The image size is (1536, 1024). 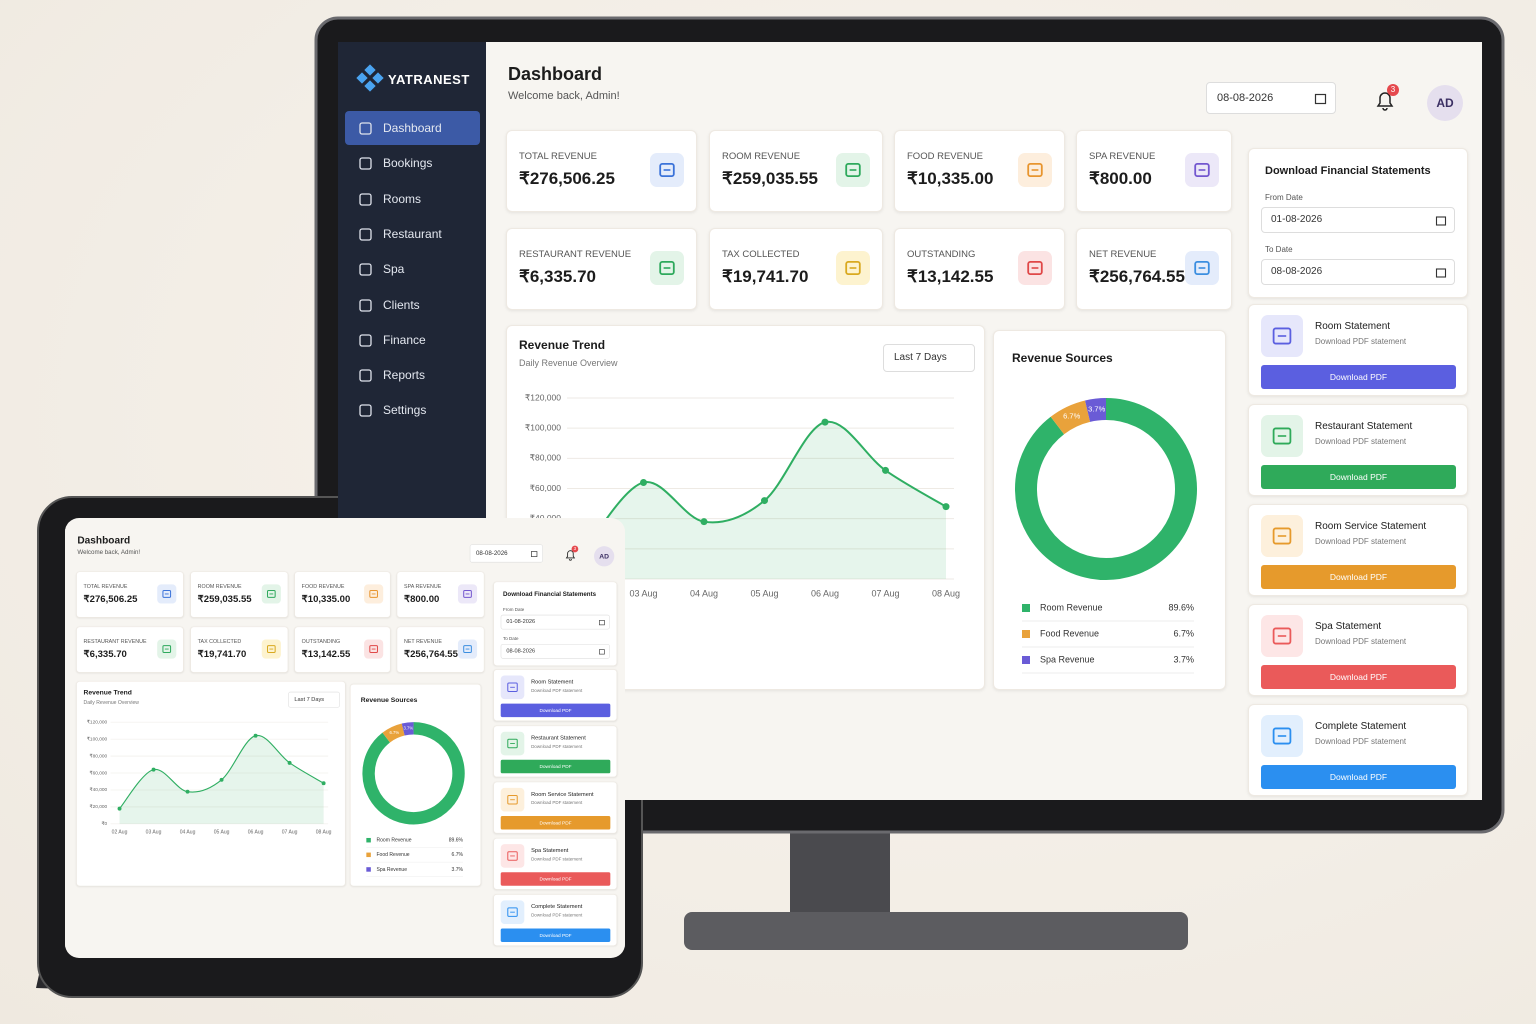 I want to click on nav-label: Spa, so click(x=394, y=269).